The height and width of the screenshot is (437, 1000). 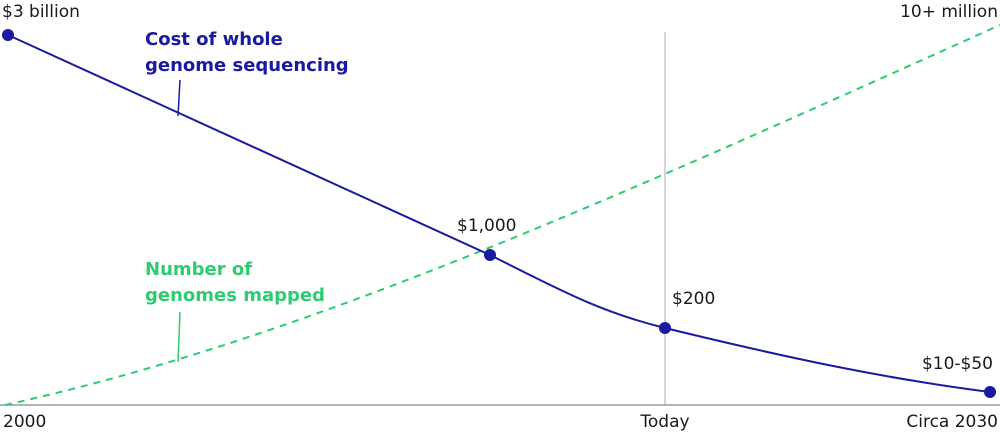 I want to click on x-label: Circa 2030, so click(x=952, y=422).